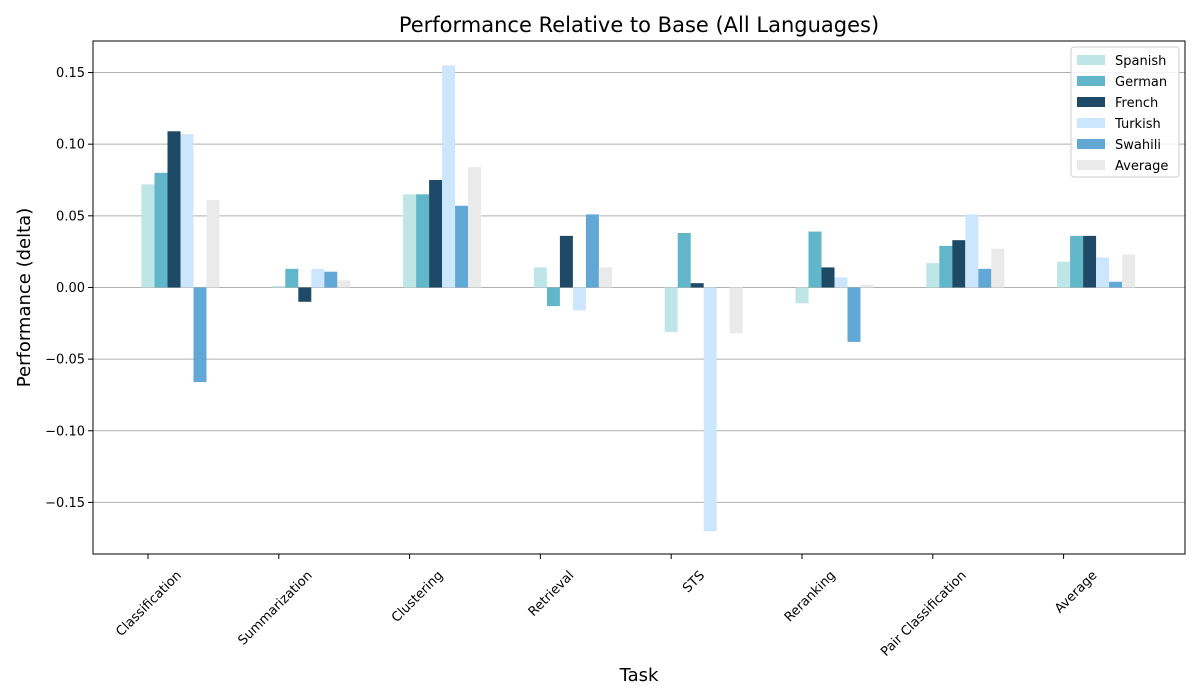 The width and height of the screenshot is (1200, 700). Describe the element at coordinates (148, 236) in the screenshot. I see `bar-spanish-classification` at that location.